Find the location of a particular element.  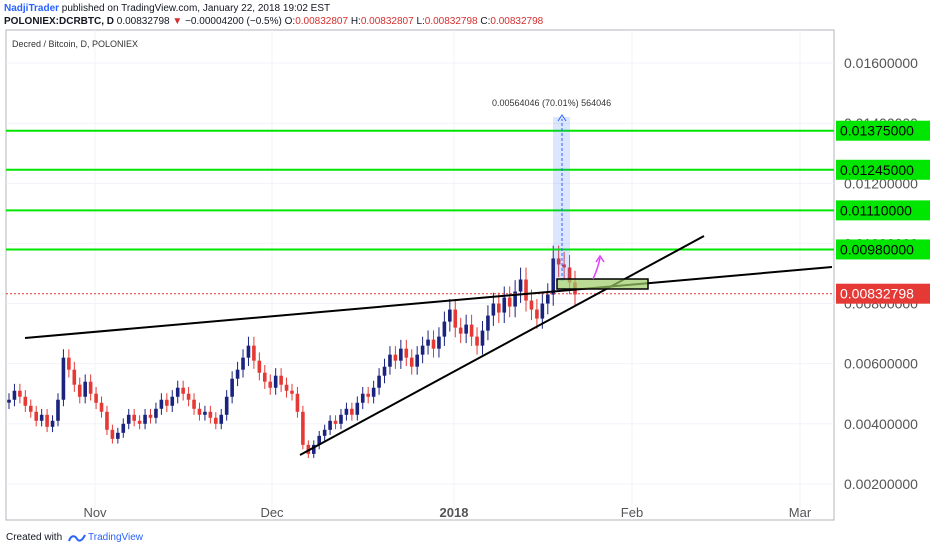

y-tick-label: 0.00600000 is located at coordinates (881, 364).